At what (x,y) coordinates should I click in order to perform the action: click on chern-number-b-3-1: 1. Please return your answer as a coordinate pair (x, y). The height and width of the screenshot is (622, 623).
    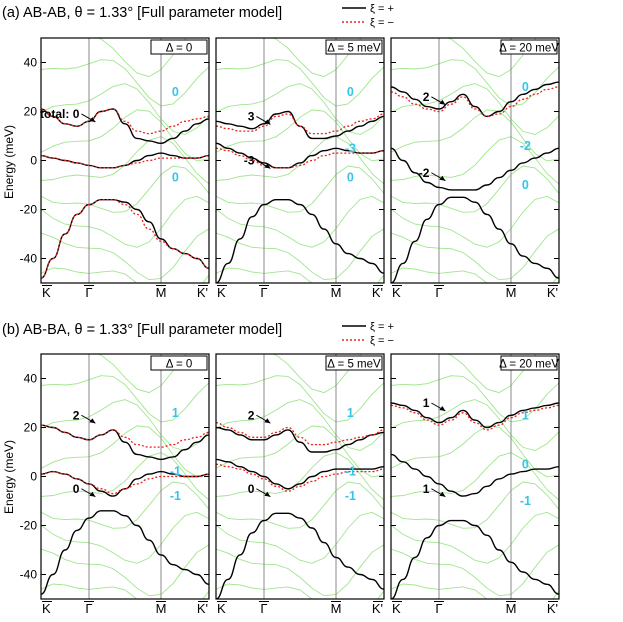
    Looking at the image, I should click on (525, 415).